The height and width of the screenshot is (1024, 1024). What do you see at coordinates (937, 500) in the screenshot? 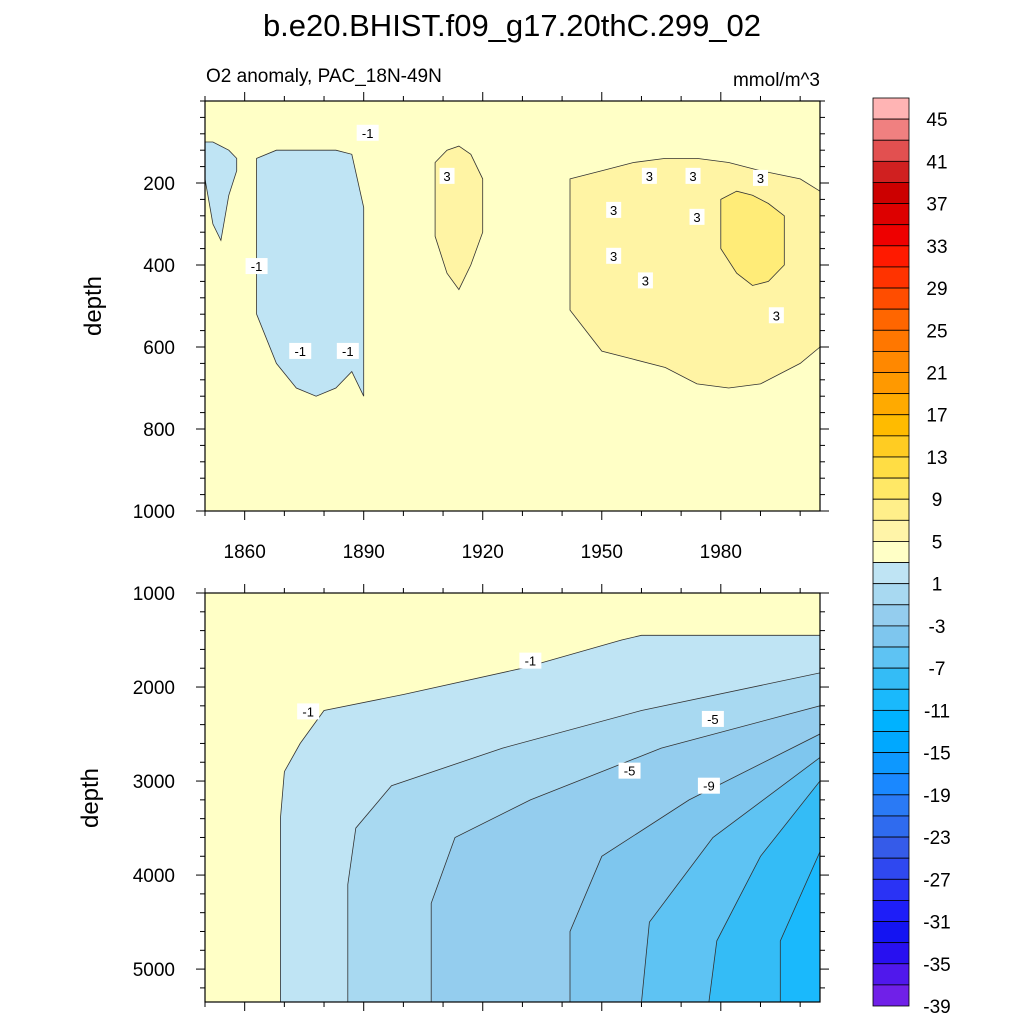
I see `colorbar-label: 9` at bounding box center [937, 500].